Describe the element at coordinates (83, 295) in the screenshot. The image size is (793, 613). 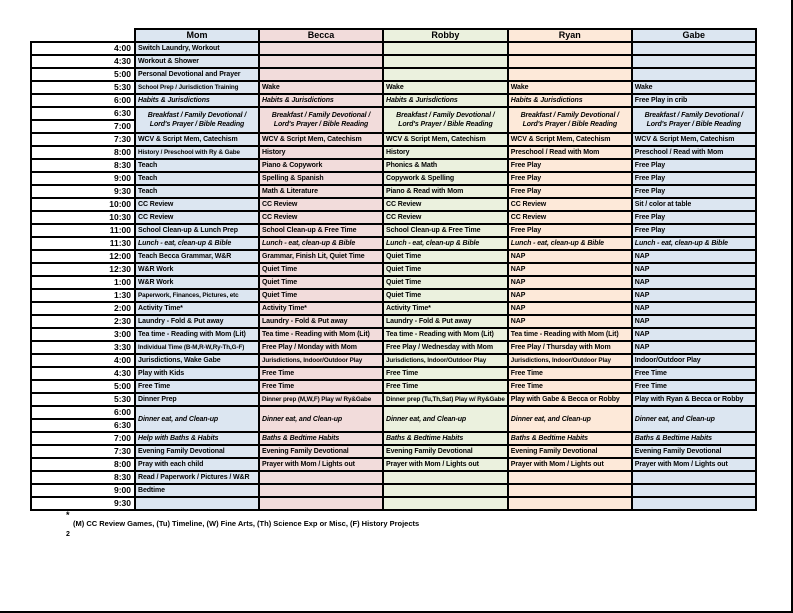
I see `time-label: 1:30` at that location.